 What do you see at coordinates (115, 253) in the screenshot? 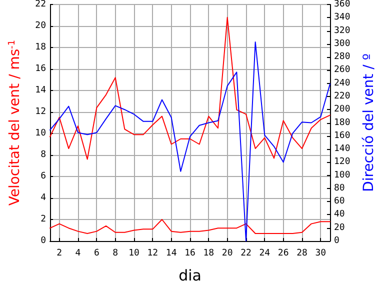
I see `x-tick-label: 8` at bounding box center [115, 253].